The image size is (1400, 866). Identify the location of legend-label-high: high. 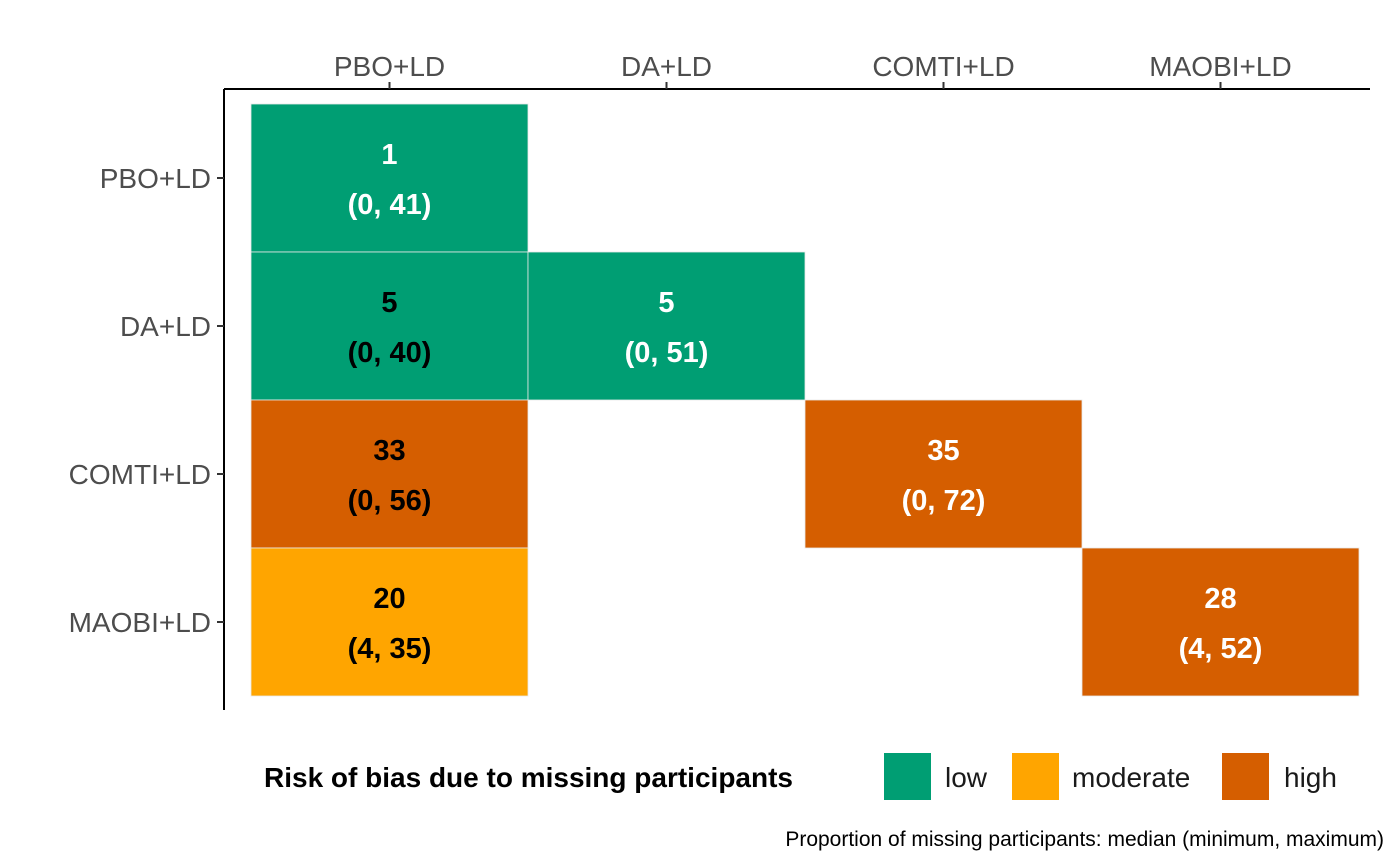
(1310, 777).